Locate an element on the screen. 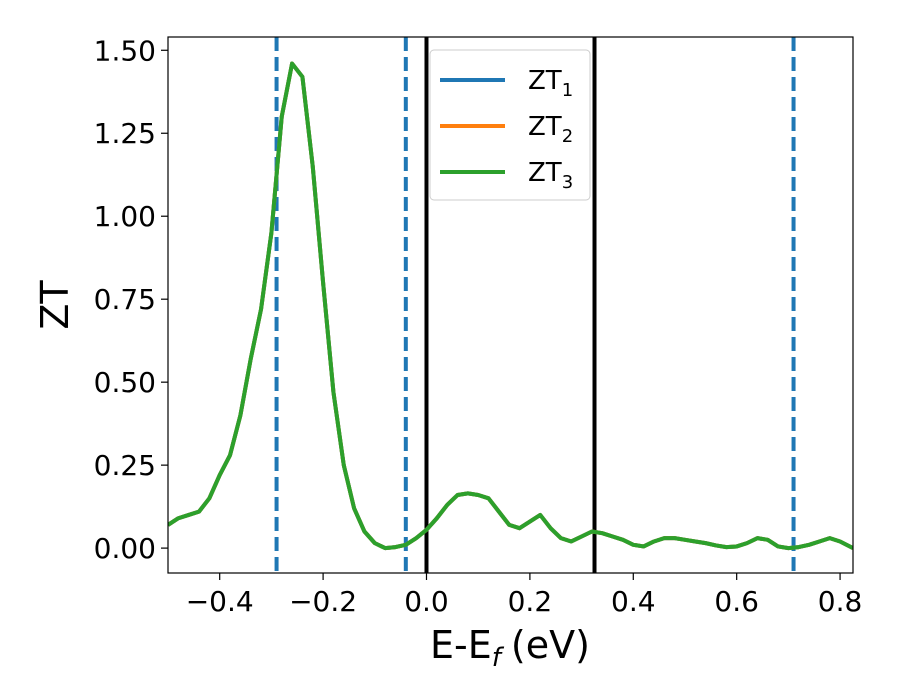  y-tick-label-6: 1.50 is located at coordinates (125, 50).